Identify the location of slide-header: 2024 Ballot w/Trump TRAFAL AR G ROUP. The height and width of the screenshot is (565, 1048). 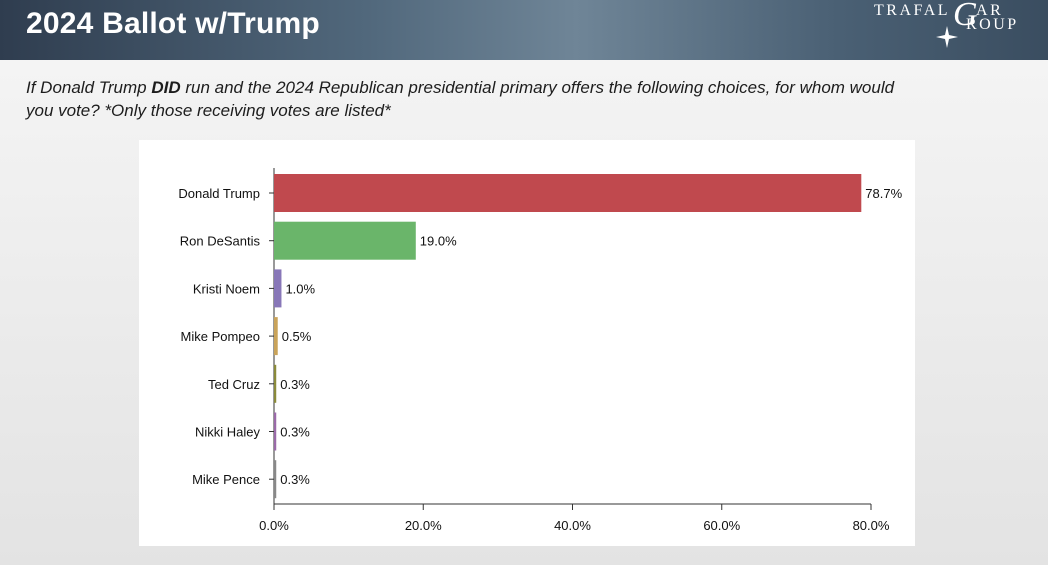
(524, 30).